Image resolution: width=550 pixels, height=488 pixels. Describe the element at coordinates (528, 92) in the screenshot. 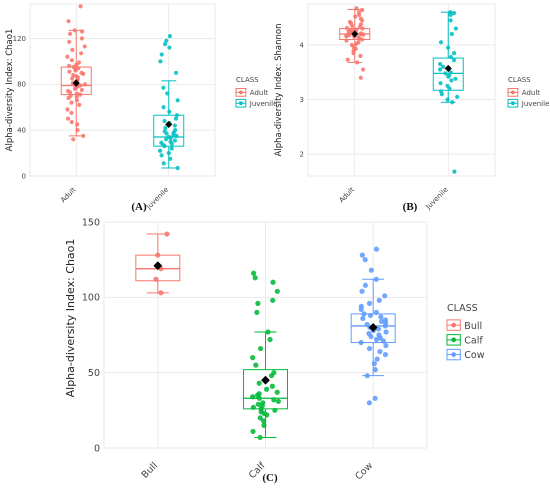

I see `panel-b-legend: CLASS Adult Juvenile` at that location.